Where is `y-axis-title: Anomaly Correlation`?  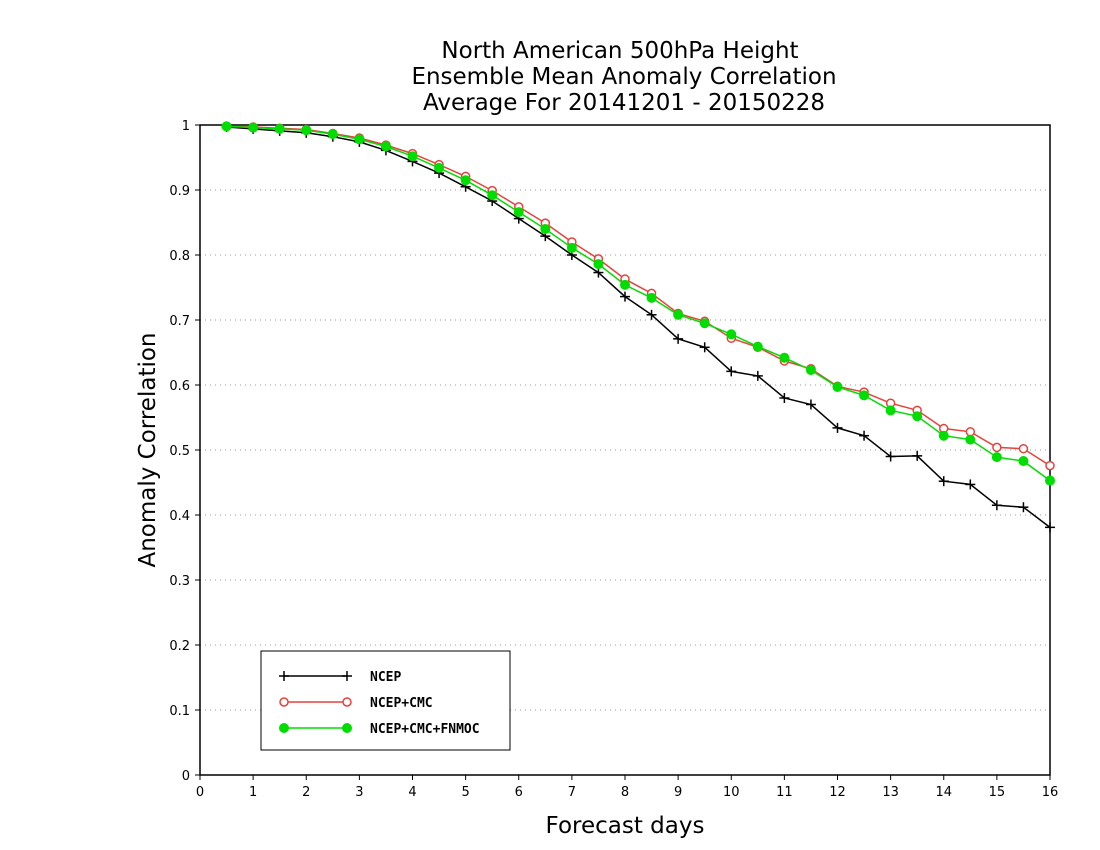
y-axis-title: Anomaly Correlation is located at coordinates (148, 449).